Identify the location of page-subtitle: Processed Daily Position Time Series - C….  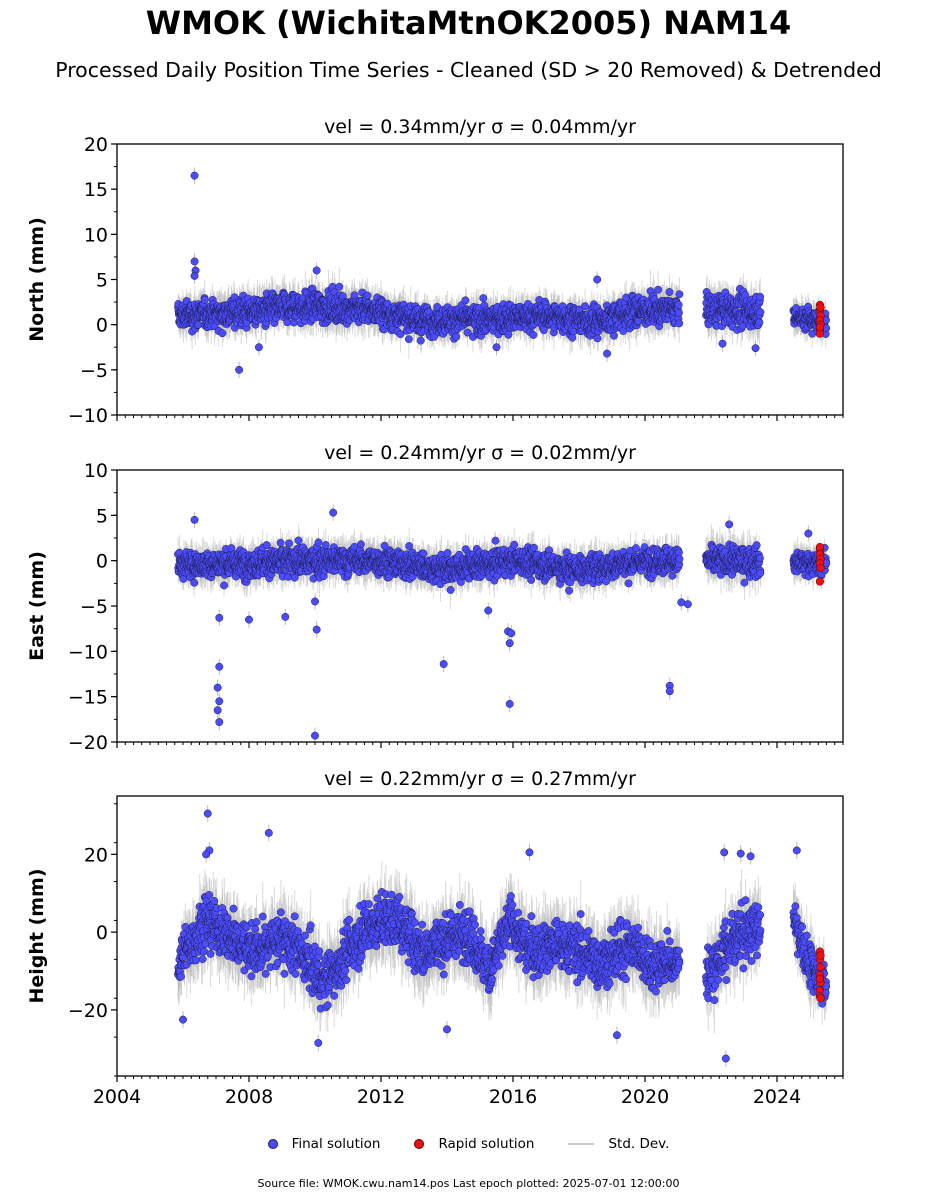
(468, 70).